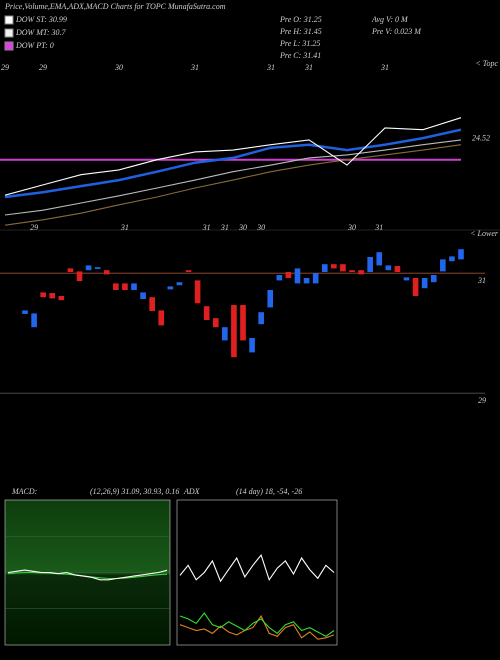  I want to click on legend-label: DOW PT: 0, so click(34, 45).